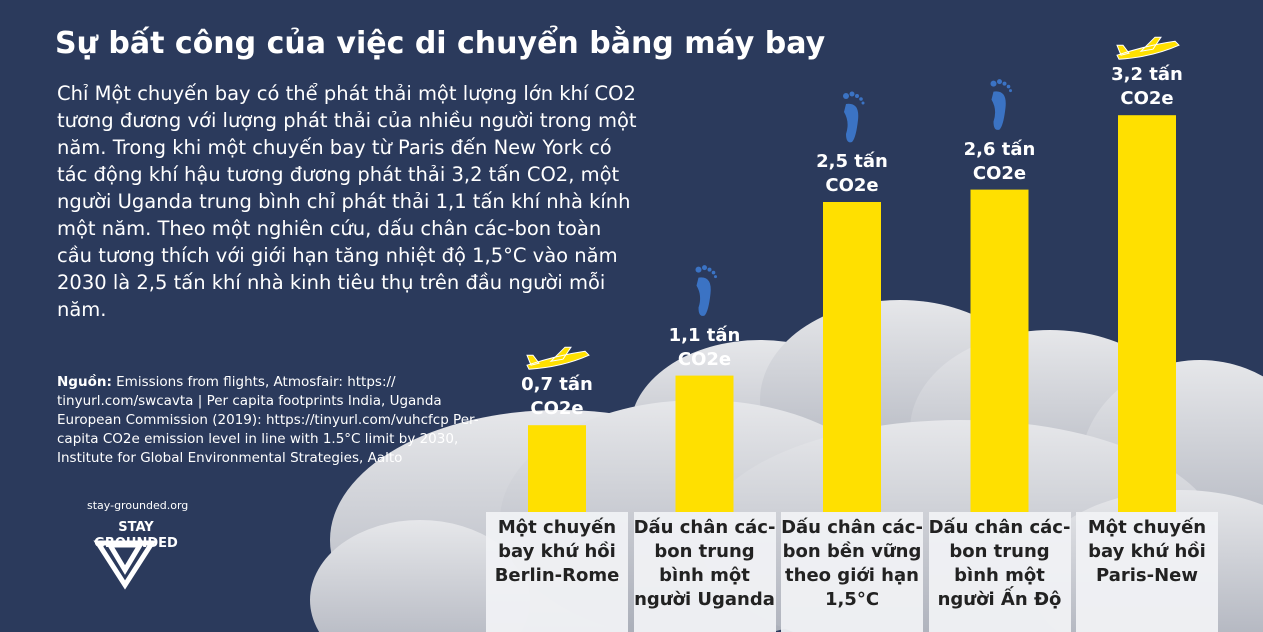 Image resolution: width=1263 pixels, height=632 pixels. Describe the element at coordinates (999, 161) in the screenshot. I see `value-label: 2,6 tấn CO2e` at that location.